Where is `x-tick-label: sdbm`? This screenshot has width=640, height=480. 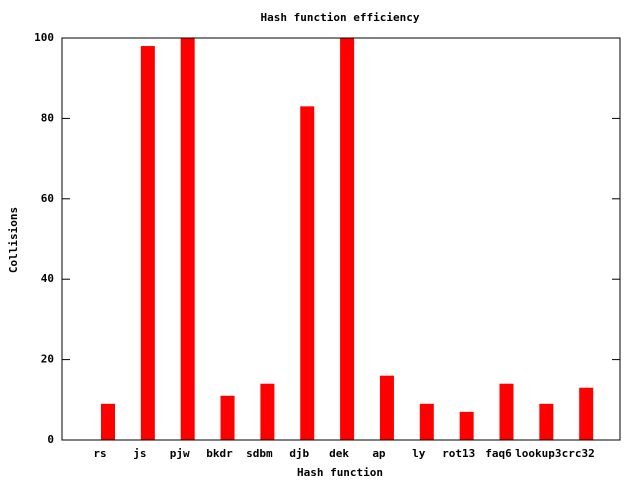
x-tick-label: sdbm is located at coordinates (259, 453).